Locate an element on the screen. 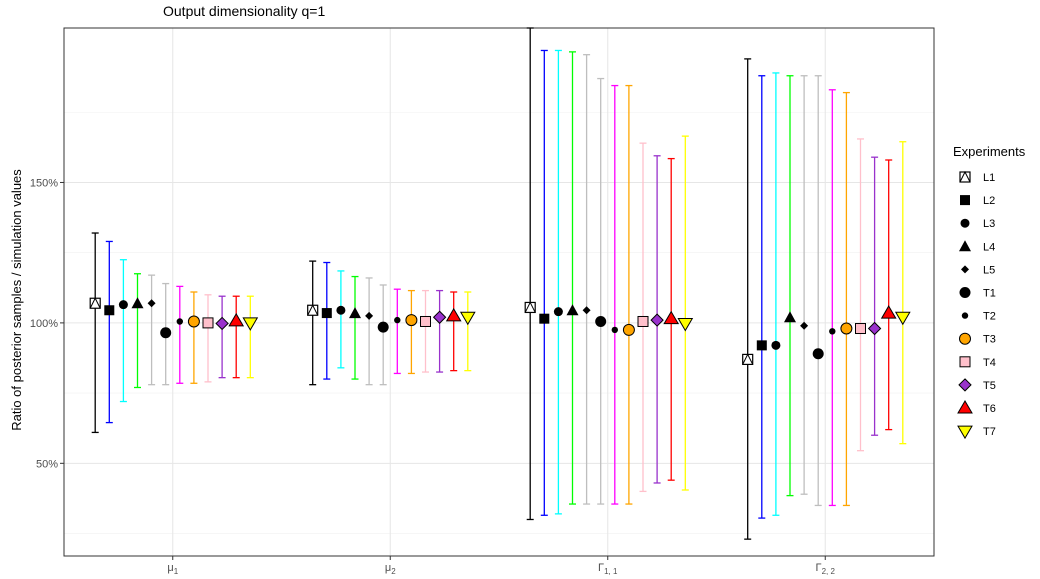 This screenshot has height=579, width=1040. legend-item-T4: T4 is located at coordinates (977, 362).